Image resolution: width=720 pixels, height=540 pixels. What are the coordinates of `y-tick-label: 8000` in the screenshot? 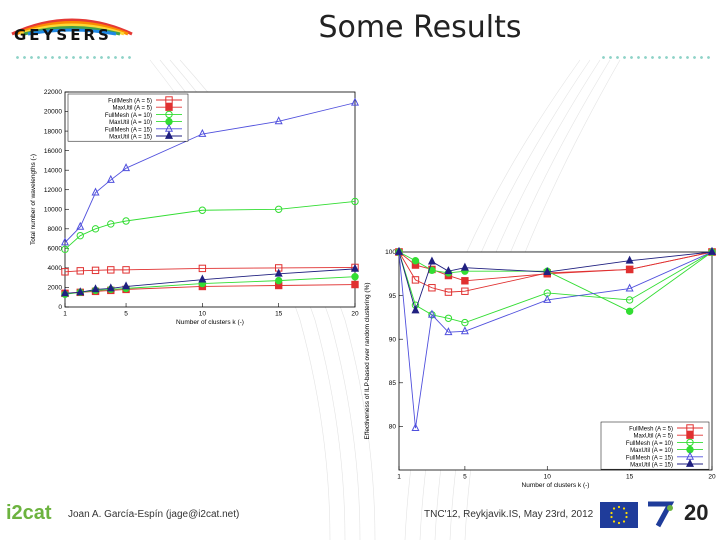 It's located at (55, 229).